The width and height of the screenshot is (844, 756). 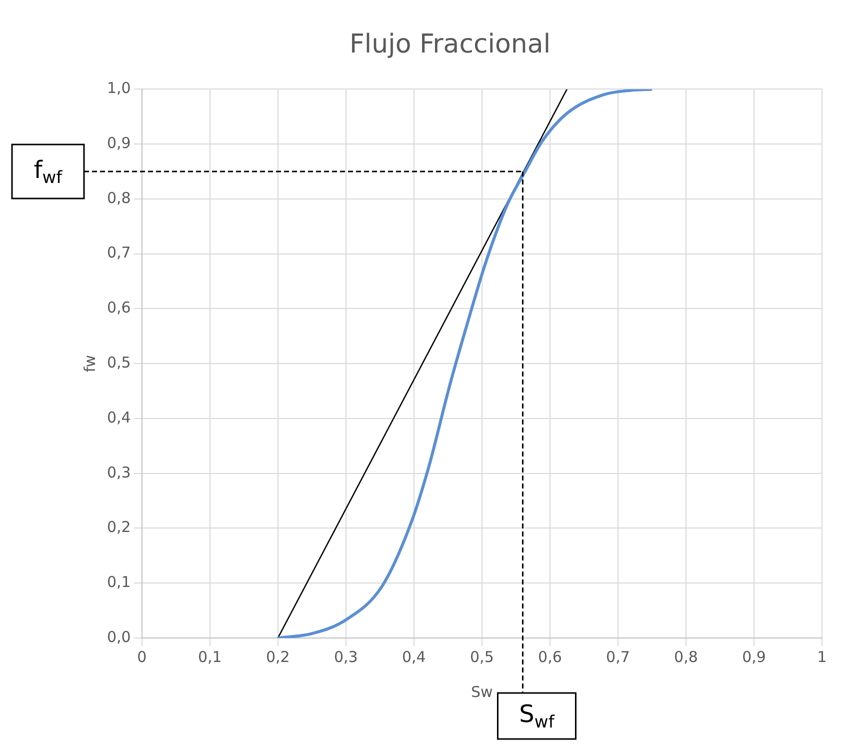 What do you see at coordinates (346, 657) in the screenshot?
I see `x-tick-label: 0,3` at bounding box center [346, 657].